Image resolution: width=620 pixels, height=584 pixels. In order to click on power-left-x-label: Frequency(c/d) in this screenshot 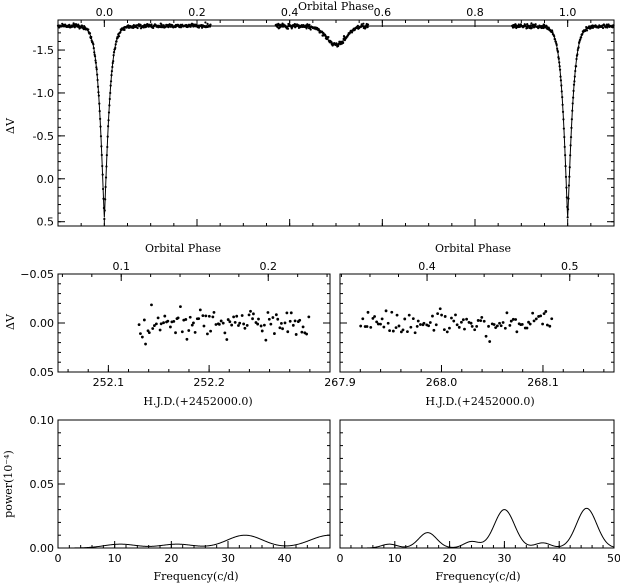, I will do `click(196, 576)`.